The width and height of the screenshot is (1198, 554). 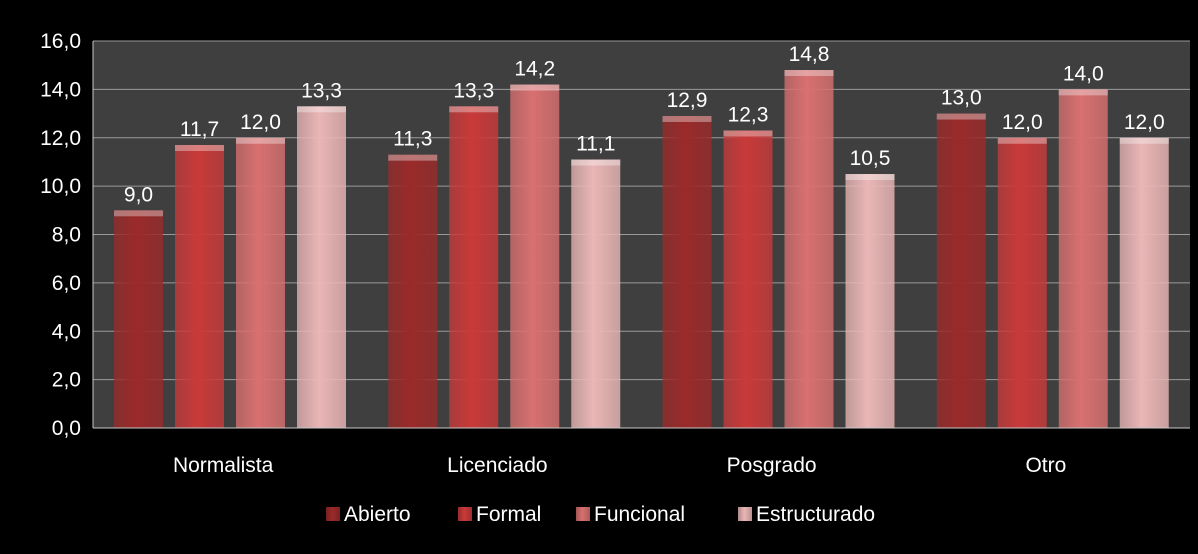 What do you see at coordinates (138, 319) in the screenshot?
I see `bar-abierto-normalista` at bounding box center [138, 319].